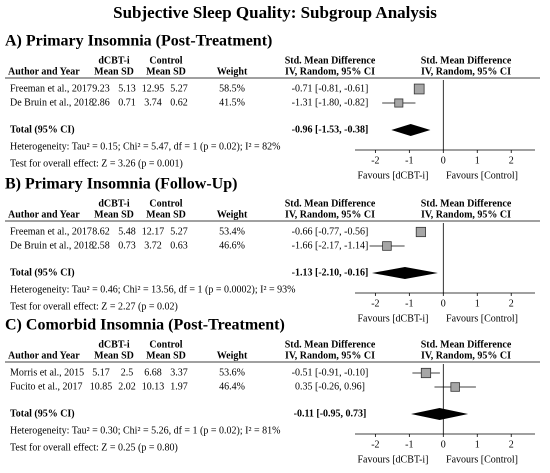  I want to click on cell: 5.13, so click(127, 88).